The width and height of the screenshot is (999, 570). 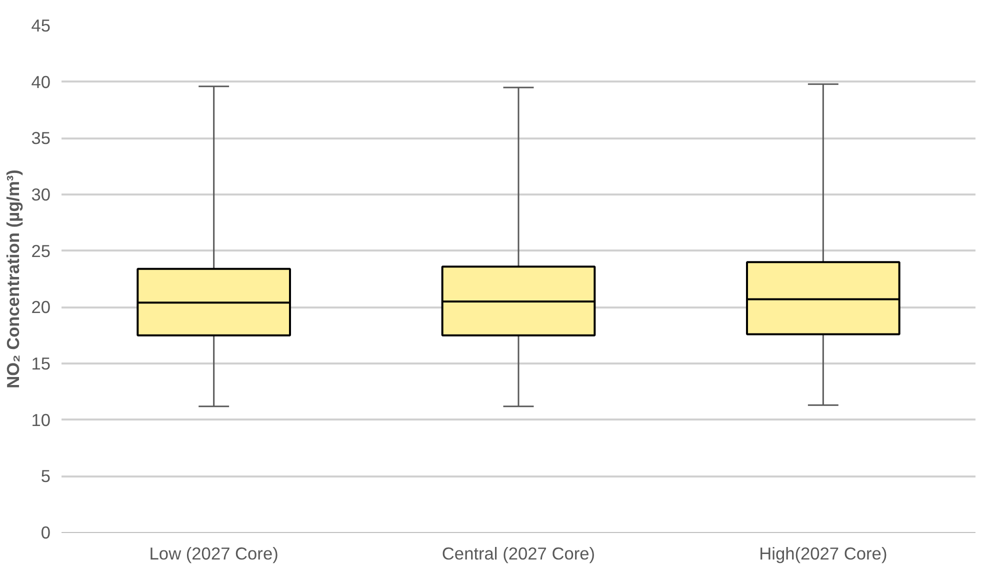 I want to click on y-tick-label: 20, so click(x=41, y=307).